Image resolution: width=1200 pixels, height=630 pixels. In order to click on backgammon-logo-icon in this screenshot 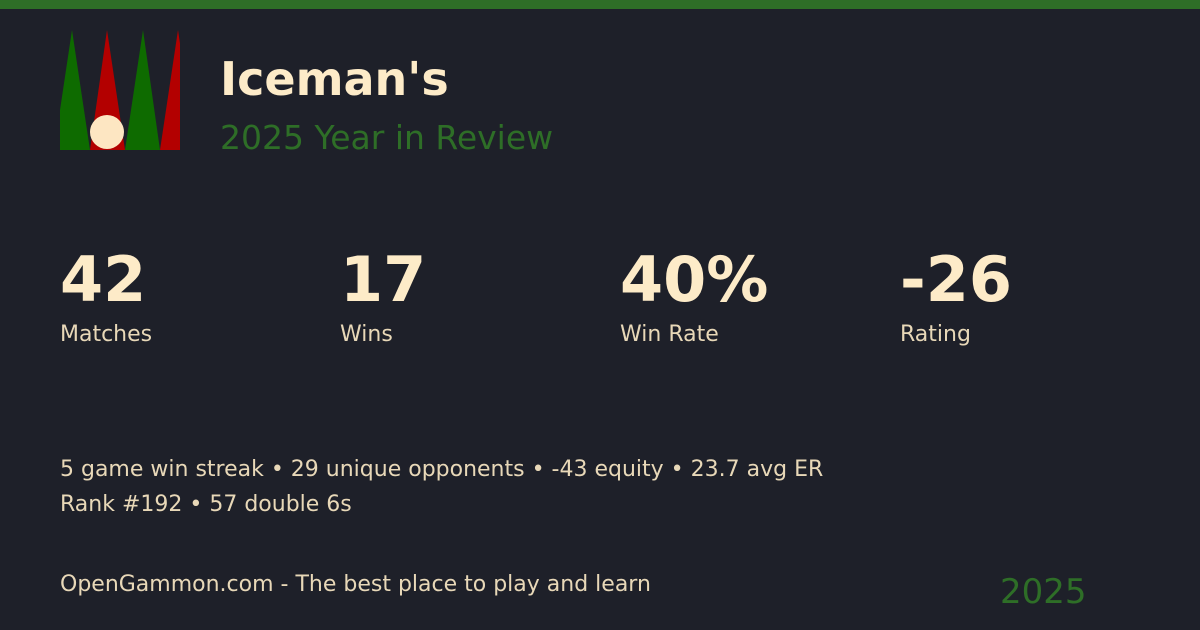, I will do `click(120, 90)`.